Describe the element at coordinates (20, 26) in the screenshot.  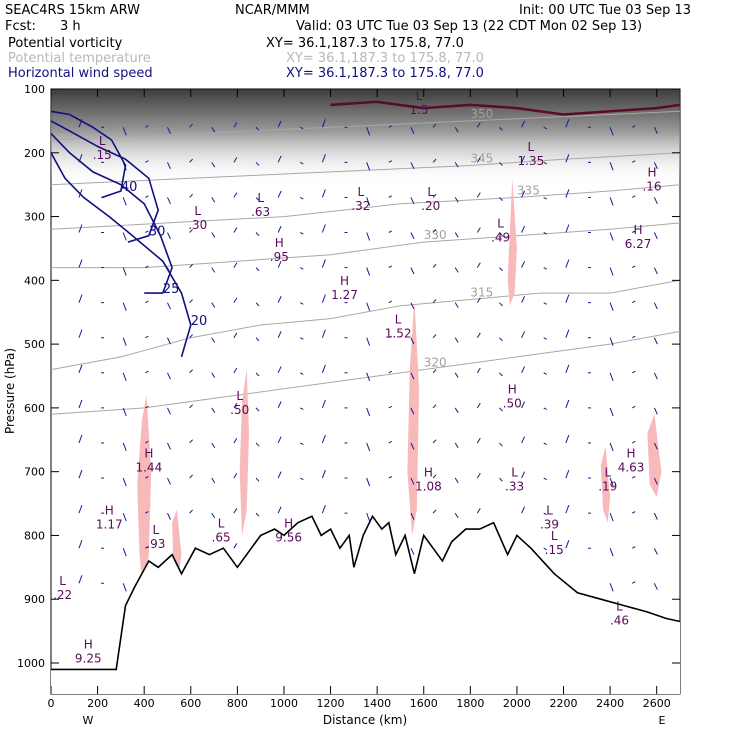
I see `fcst-label: Fcst:` at that location.